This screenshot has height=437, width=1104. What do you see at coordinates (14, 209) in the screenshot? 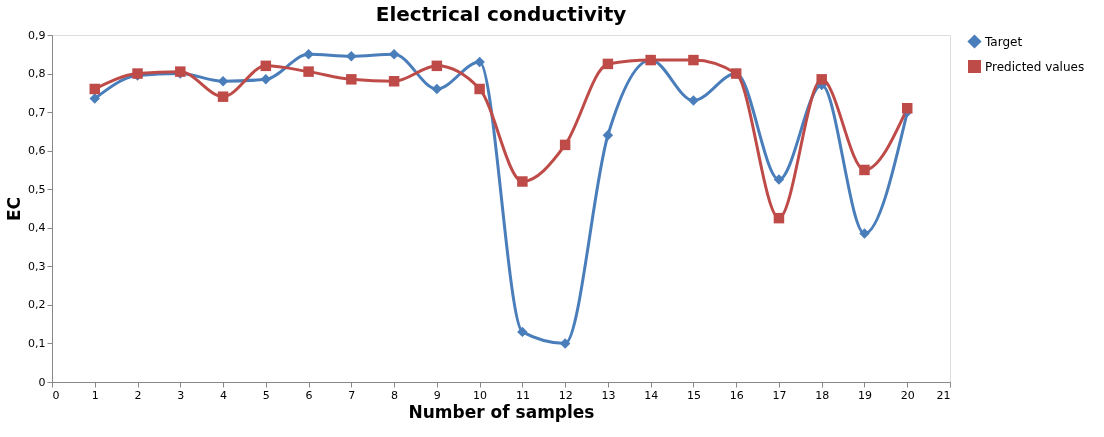
I see `y-axis-title: EC` at bounding box center [14, 209].